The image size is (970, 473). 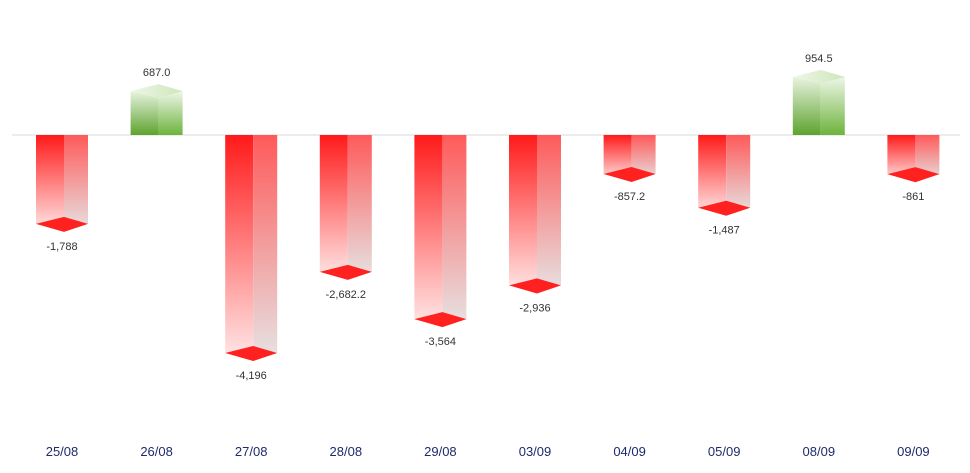 I want to click on x-tick-label: 05/09, so click(x=724, y=451).